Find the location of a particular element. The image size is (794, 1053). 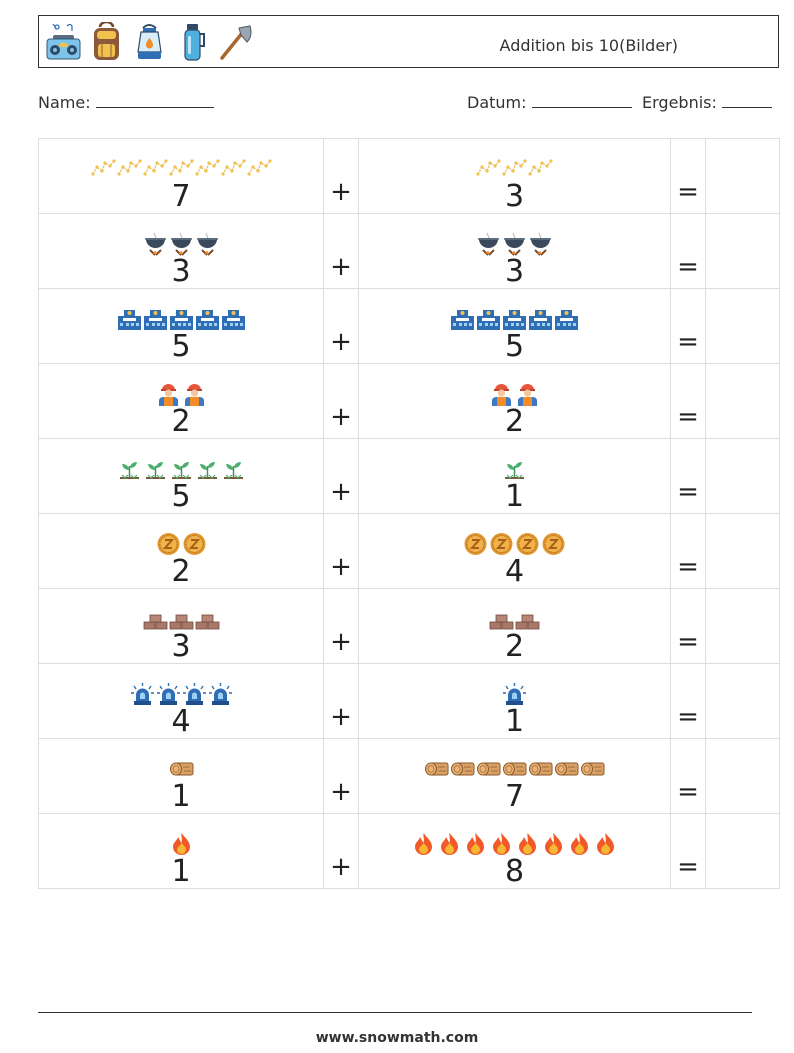

operand-number: 7 is located at coordinates (514, 796).